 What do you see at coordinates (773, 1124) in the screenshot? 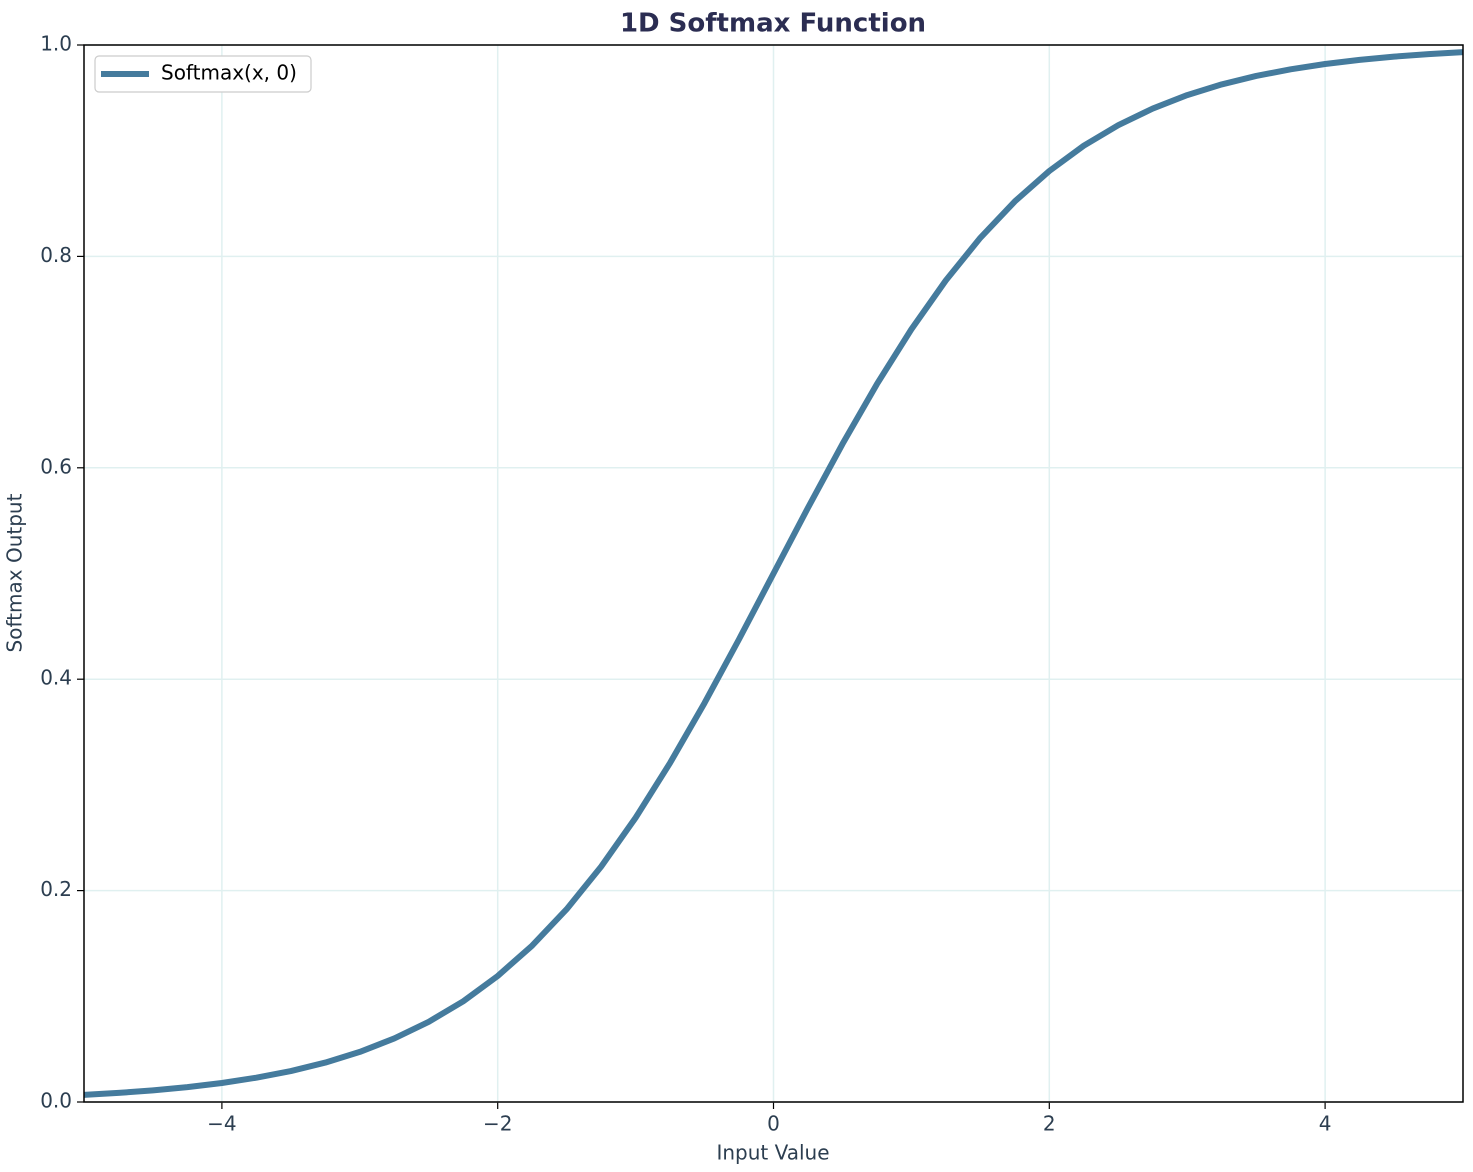
I see `x-tick-label: 0` at bounding box center [773, 1124].